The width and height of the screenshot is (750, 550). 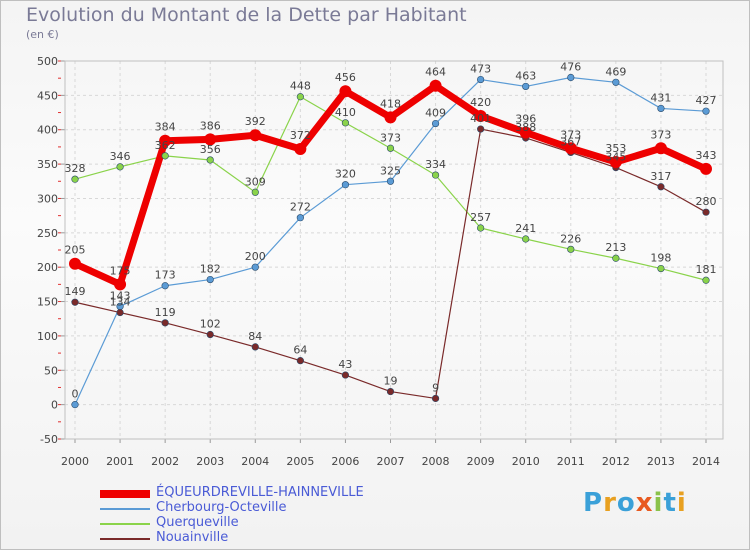 I want to click on proxiti-logo: Proxiti, so click(x=635, y=503).